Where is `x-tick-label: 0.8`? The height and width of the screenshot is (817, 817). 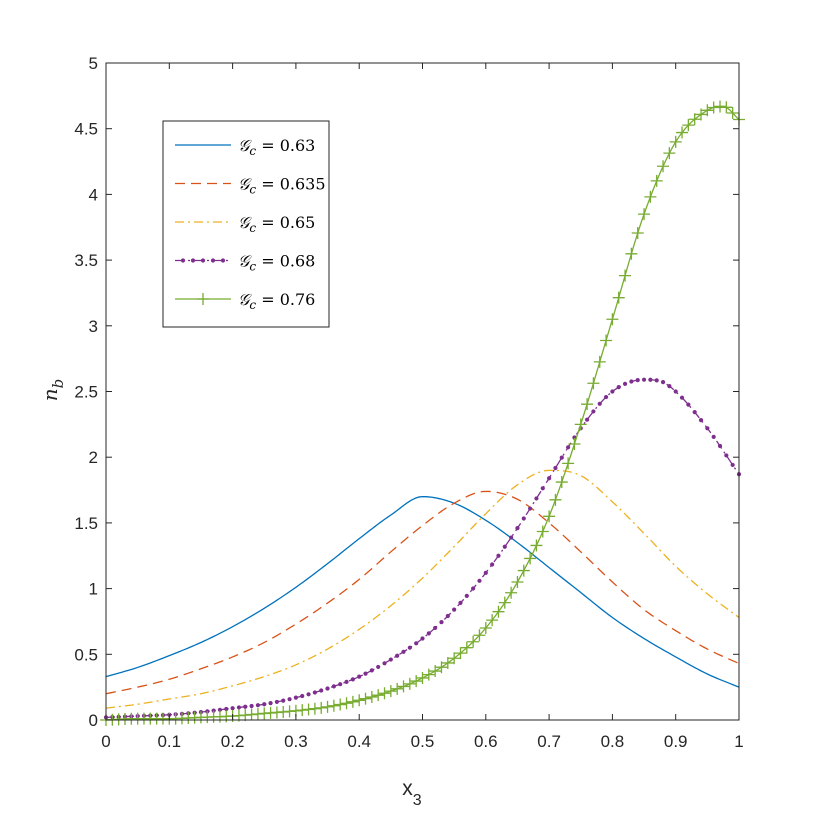
x-tick-label: 0.8 is located at coordinates (613, 741).